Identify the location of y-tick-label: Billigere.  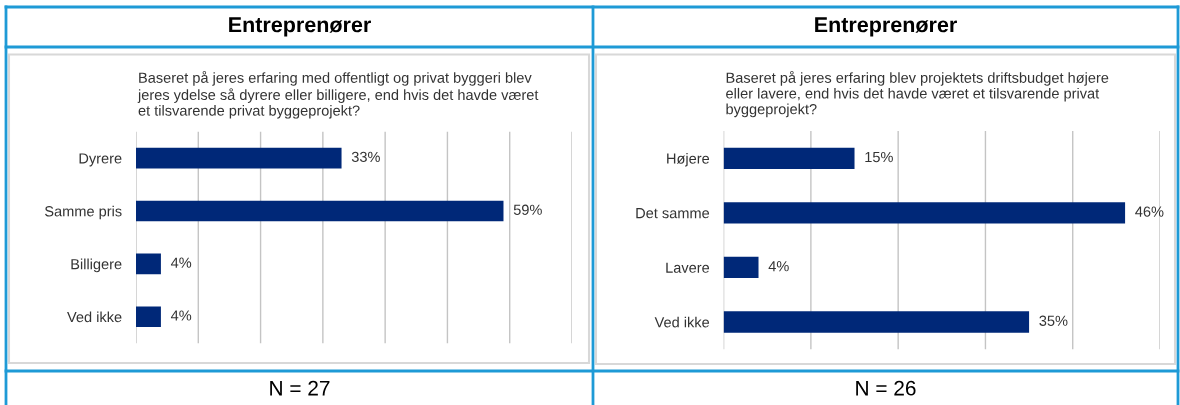
(96, 265).